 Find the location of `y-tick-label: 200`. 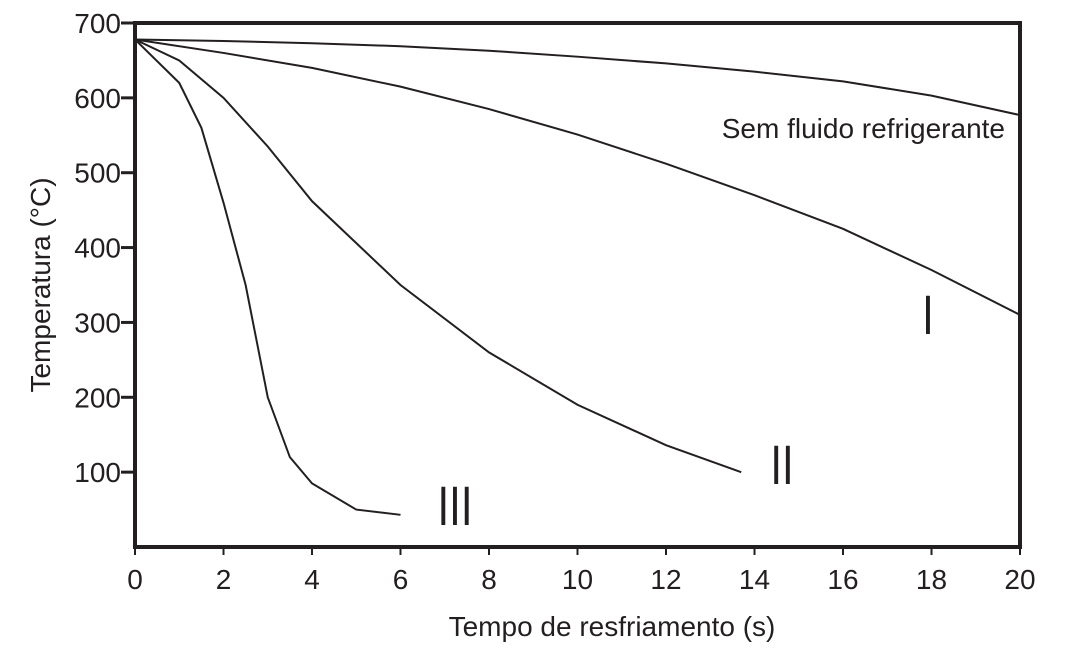

y-tick-label: 200 is located at coordinates (97, 397).